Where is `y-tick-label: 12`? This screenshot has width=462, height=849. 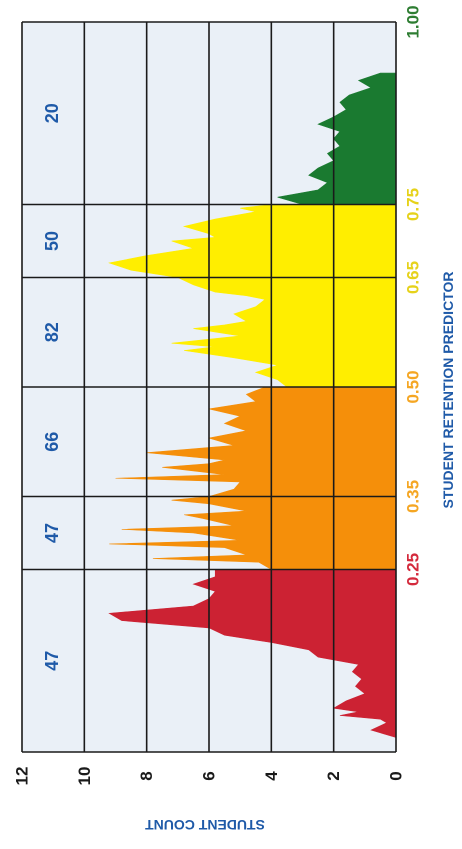 y-tick-label: 12 is located at coordinates (22, 776).